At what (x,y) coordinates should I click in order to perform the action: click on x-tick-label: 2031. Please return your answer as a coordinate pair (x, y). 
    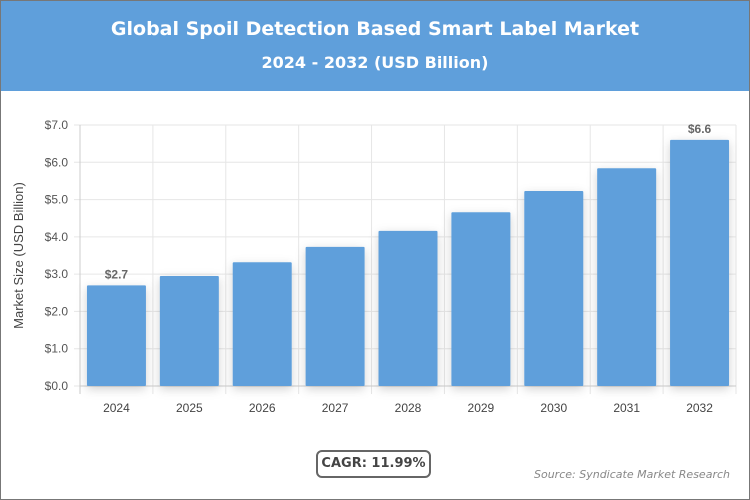
    Looking at the image, I should click on (626, 408).